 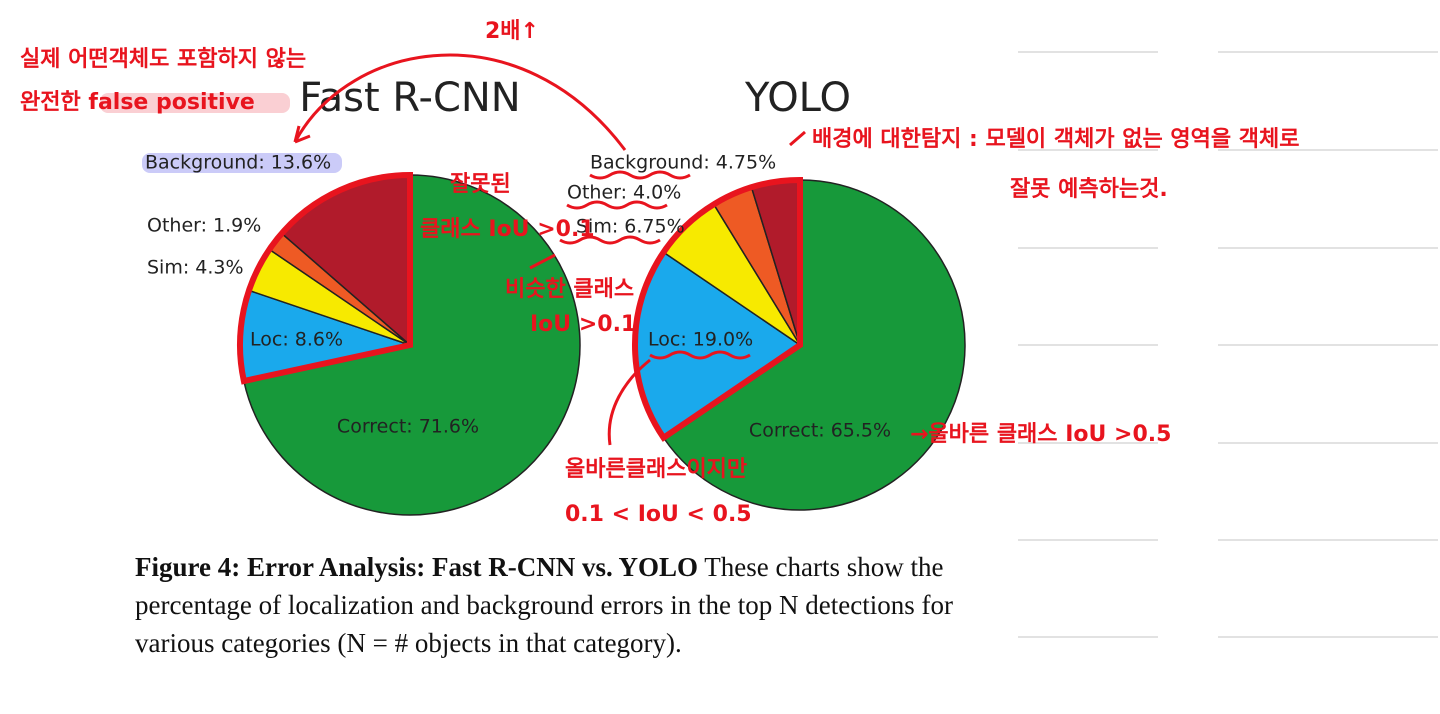 What do you see at coordinates (480, 184) in the screenshot?
I see `annotation: 잘못된` at bounding box center [480, 184].